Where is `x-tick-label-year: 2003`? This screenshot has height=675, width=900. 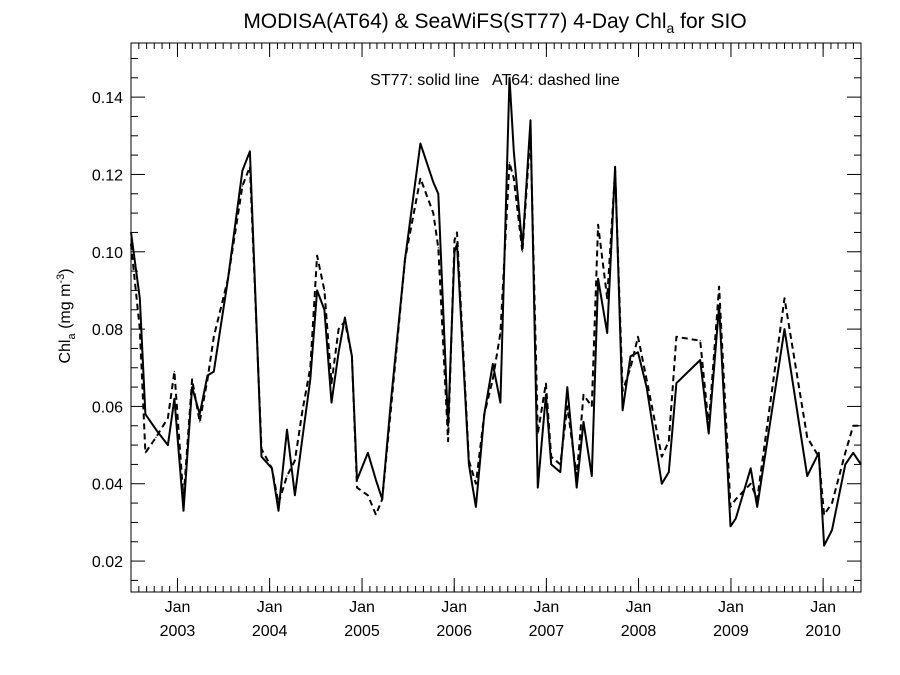
x-tick-label-year: 2003 is located at coordinates (178, 631).